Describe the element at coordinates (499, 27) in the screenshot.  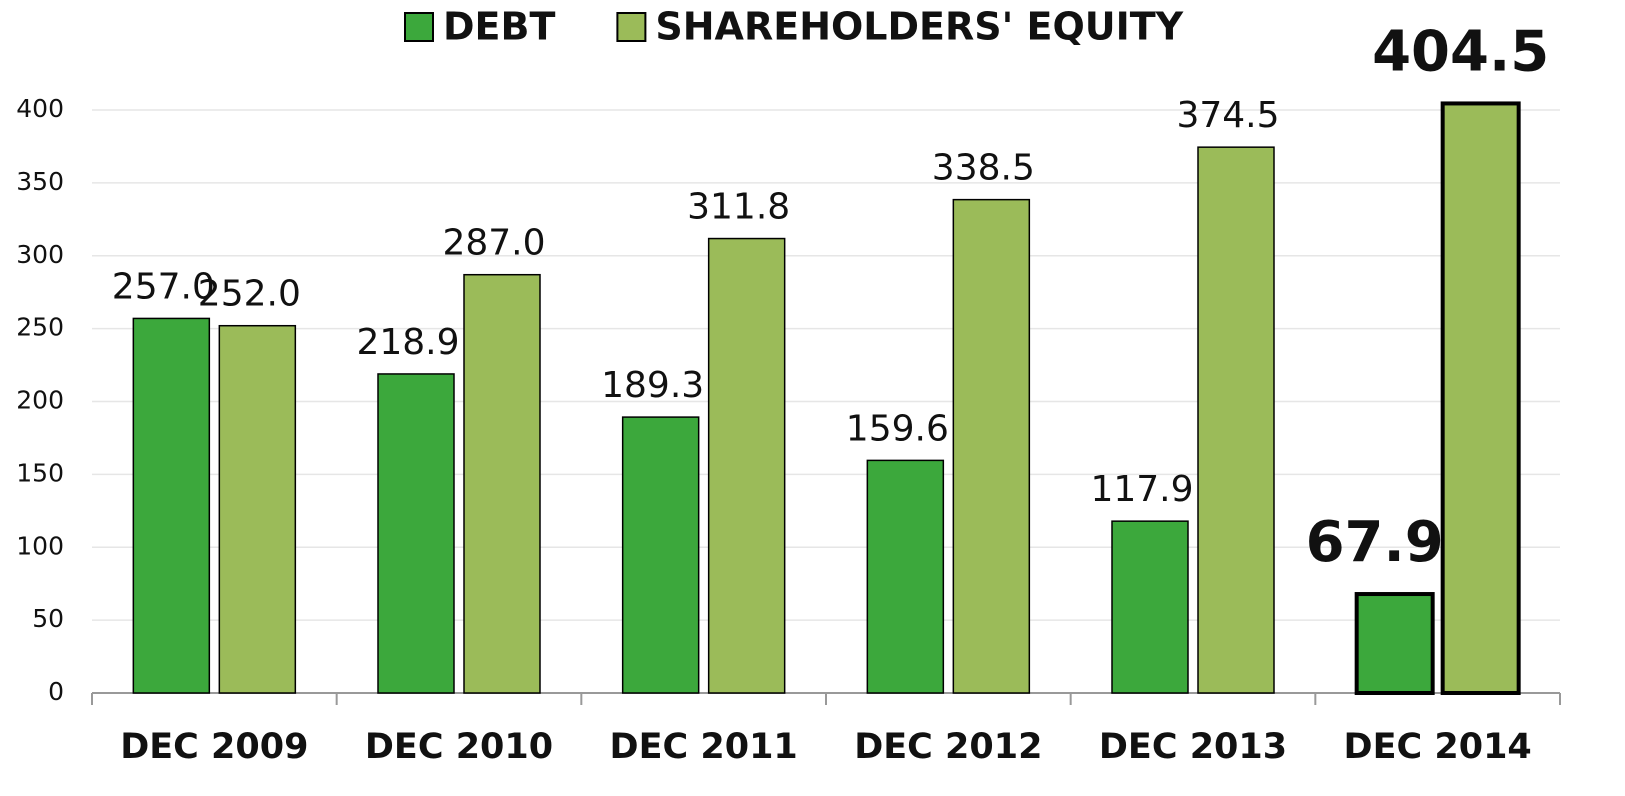
I see `legend-label: DEBT` at that location.